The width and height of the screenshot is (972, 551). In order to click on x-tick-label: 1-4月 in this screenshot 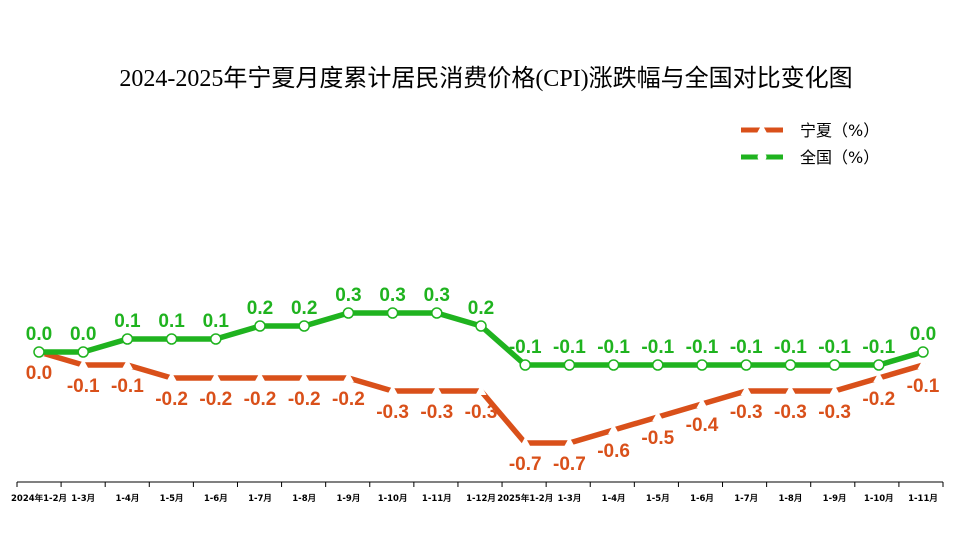, I will do `click(127, 499)`.